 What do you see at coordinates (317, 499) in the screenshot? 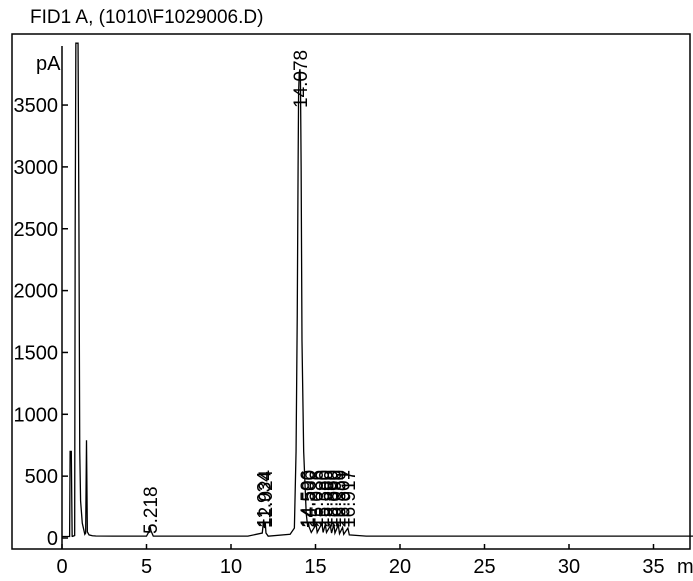
I see `peak-label: 15.036` at bounding box center [317, 499].